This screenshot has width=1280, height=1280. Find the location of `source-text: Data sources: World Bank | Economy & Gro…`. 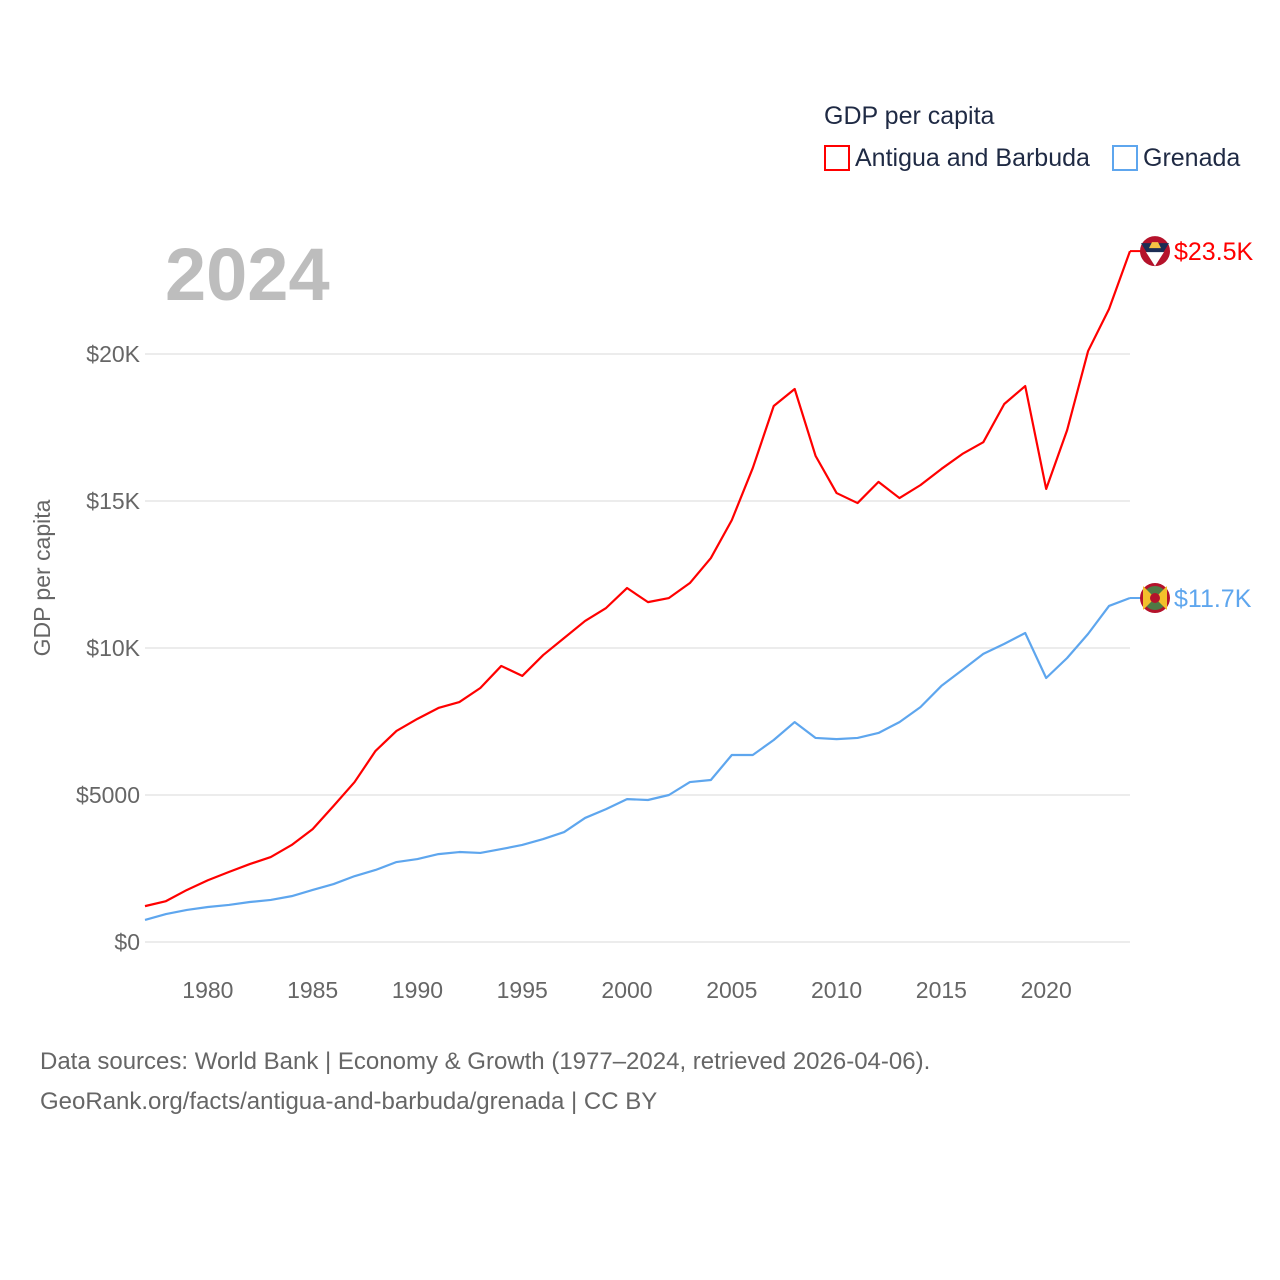

source-text: Data sources: World Bank | Economy & Gro… is located at coordinates (485, 1061).